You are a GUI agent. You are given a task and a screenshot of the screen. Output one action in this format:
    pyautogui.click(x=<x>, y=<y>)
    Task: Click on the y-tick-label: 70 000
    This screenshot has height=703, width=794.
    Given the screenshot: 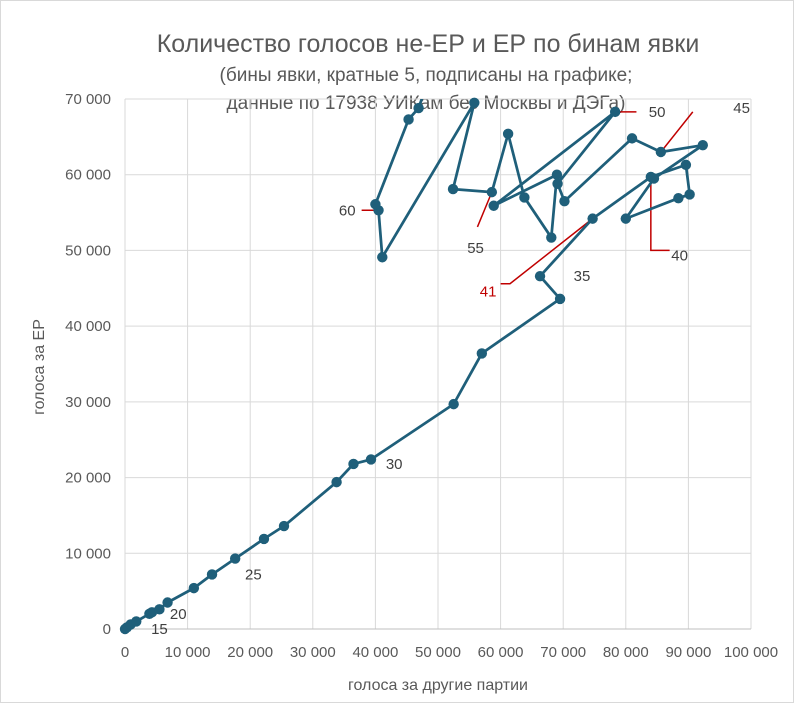 What is the action you would take?
    pyautogui.click(x=88, y=99)
    